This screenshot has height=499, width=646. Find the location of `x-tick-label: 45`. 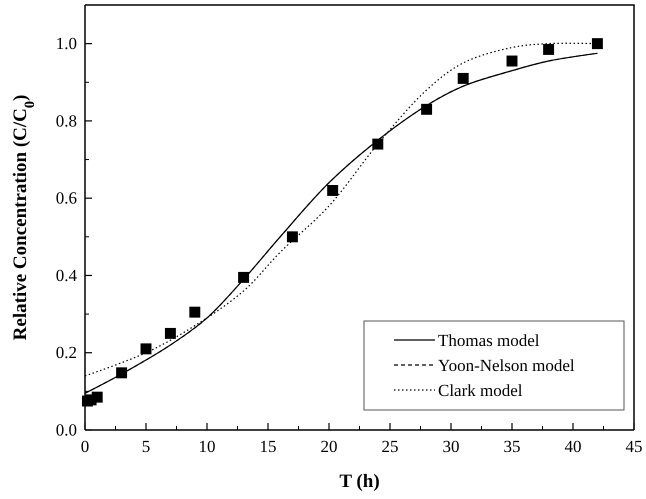

x-tick-label: 45 is located at coordinates (634, 446).